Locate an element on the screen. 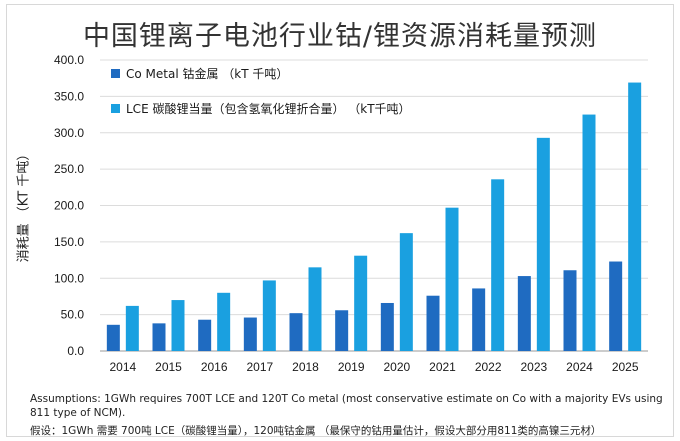 Image resolution: width=680 pixels, height=441 pixels. x-tick-label: 2016 is located at coordinates (214, 367).